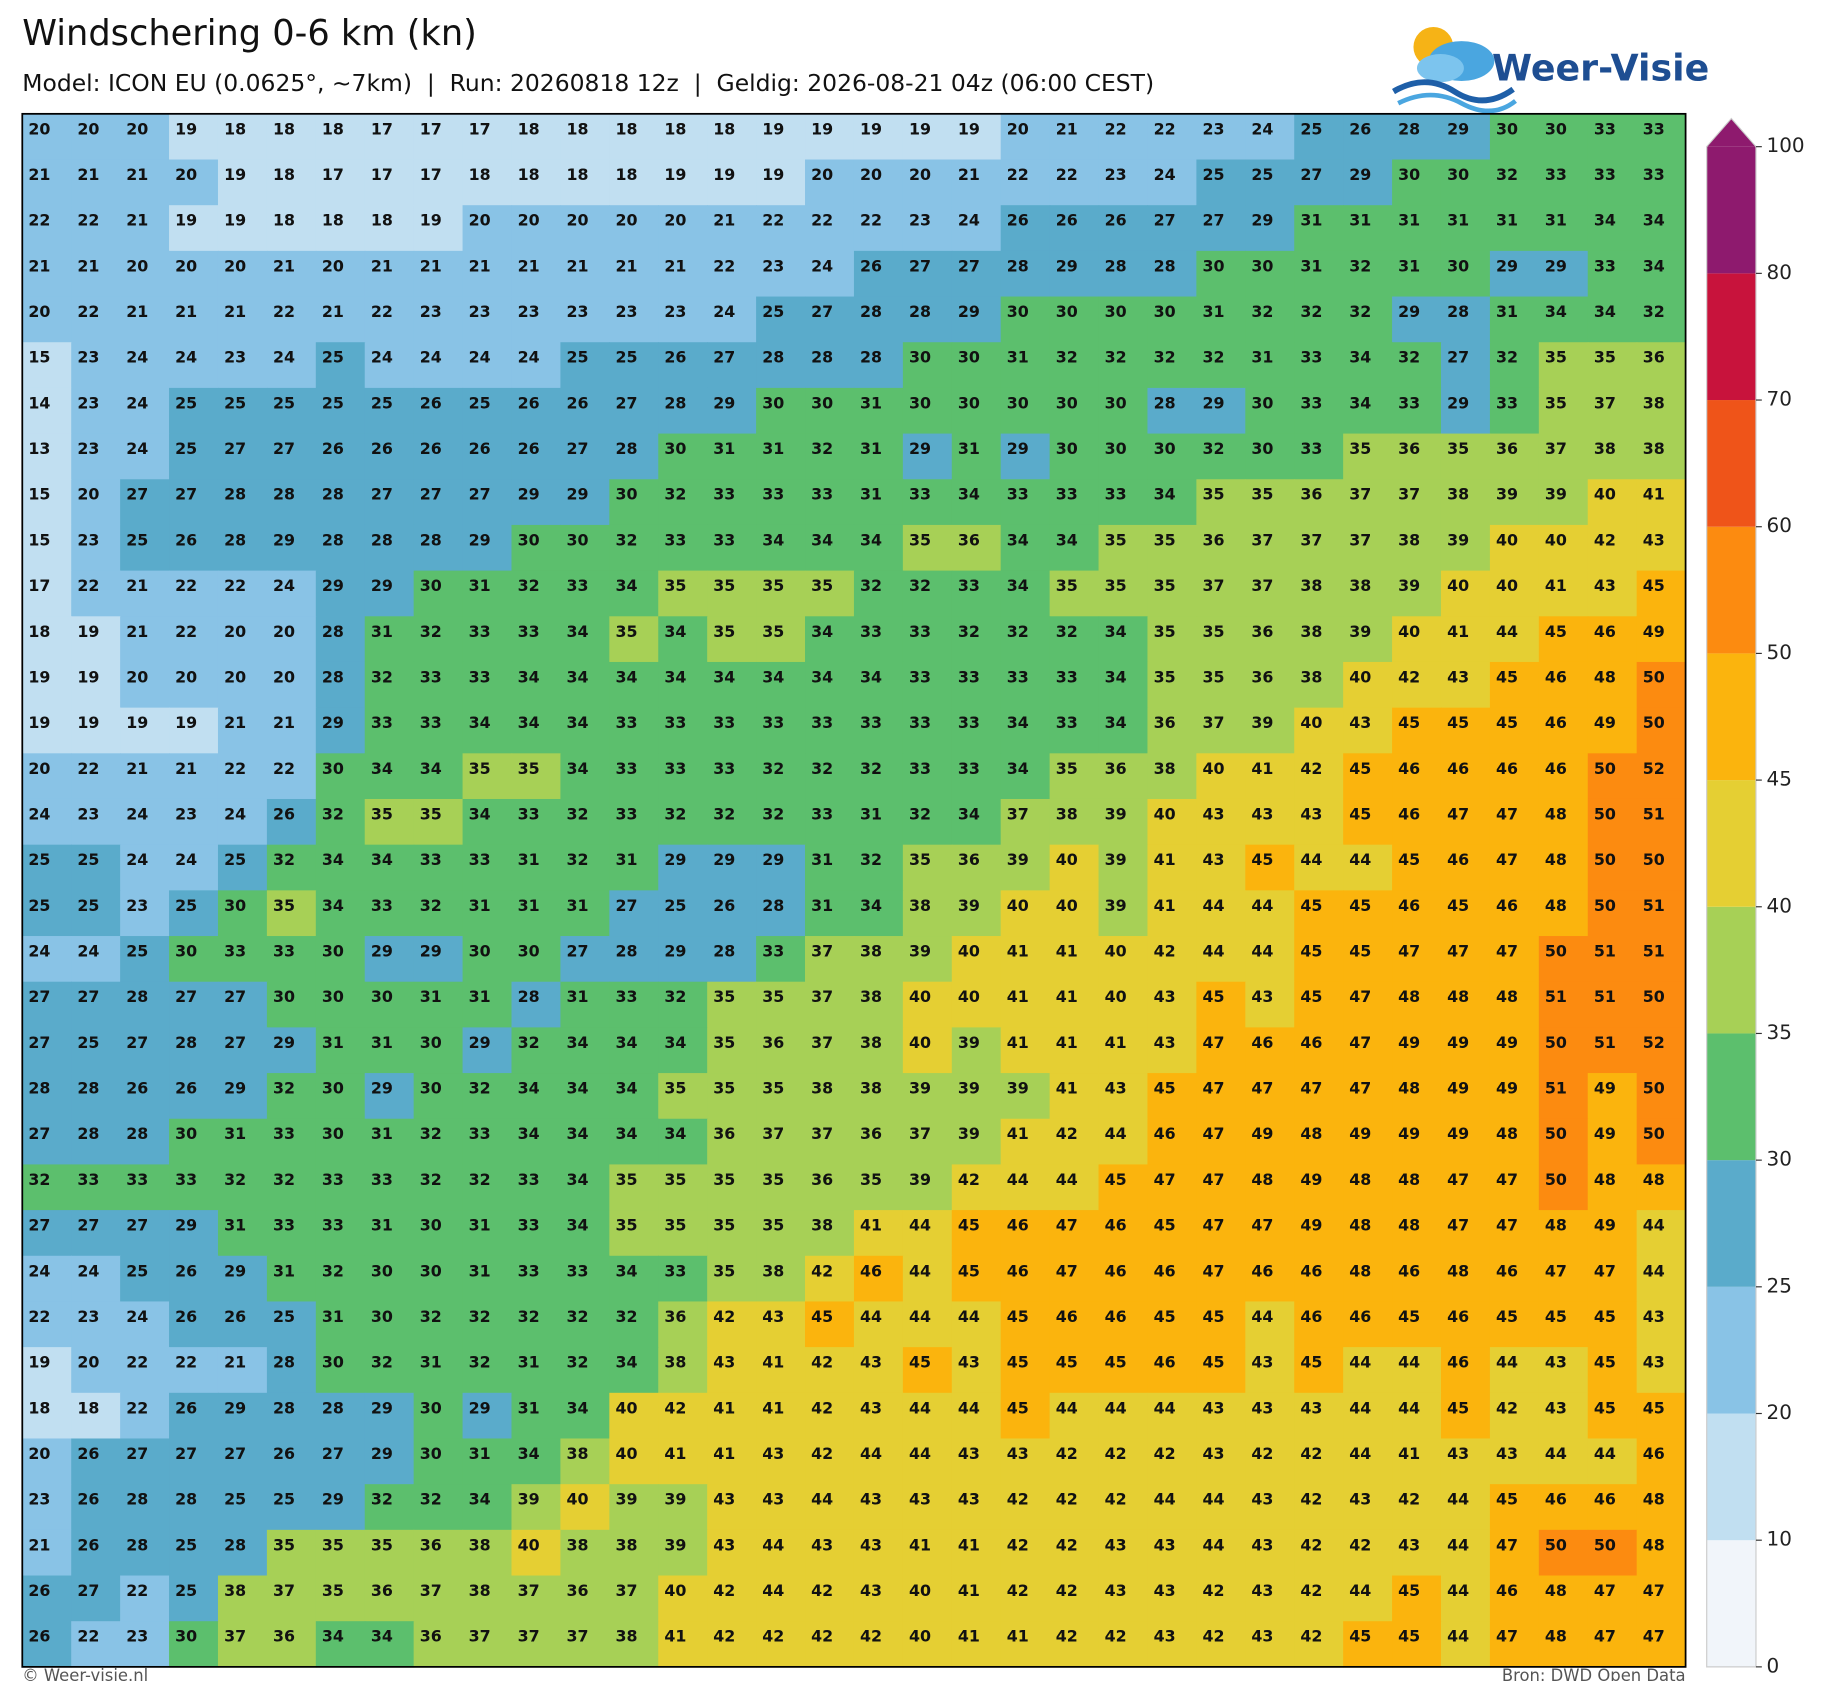  I want to click on cell-value: 46, so click(1262, 1042).